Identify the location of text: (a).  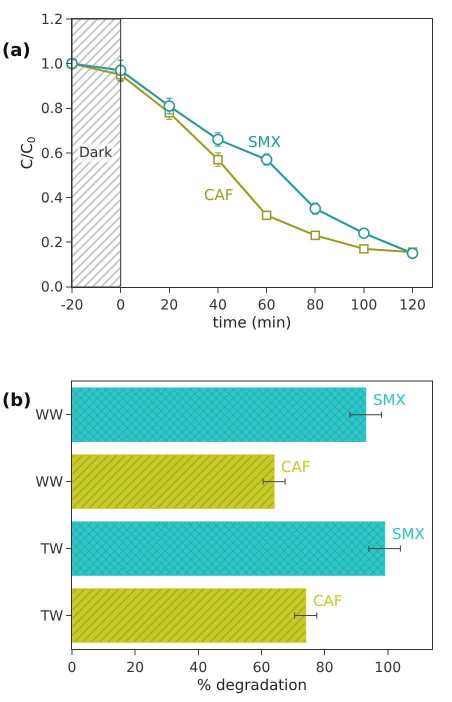
(16, 50).